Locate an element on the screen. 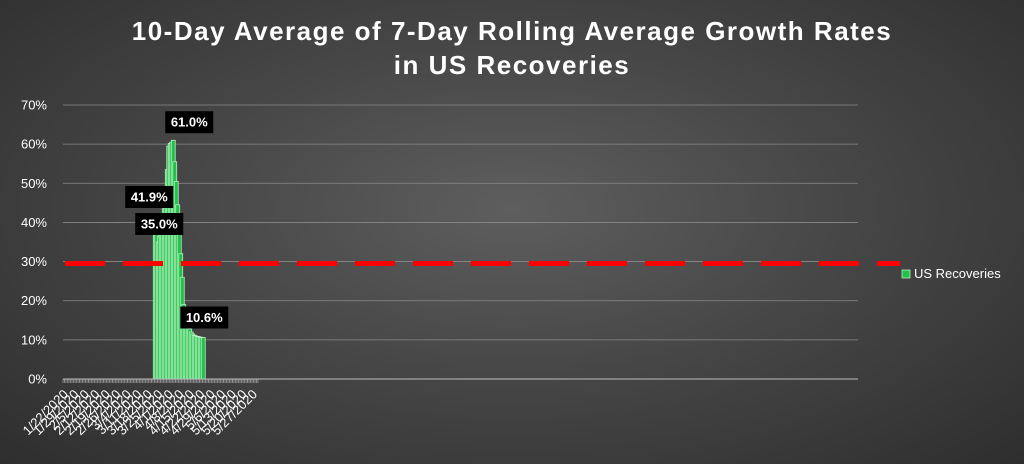 The image size is (1024, 464). data-label-text: 35.0% is located at coordinates (159, 224).